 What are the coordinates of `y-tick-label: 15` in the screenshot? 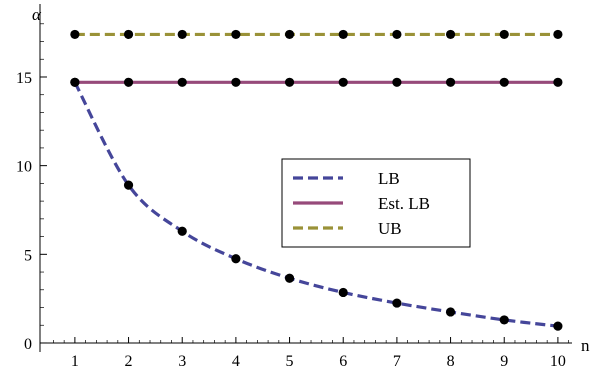 It's located at (24, 78).